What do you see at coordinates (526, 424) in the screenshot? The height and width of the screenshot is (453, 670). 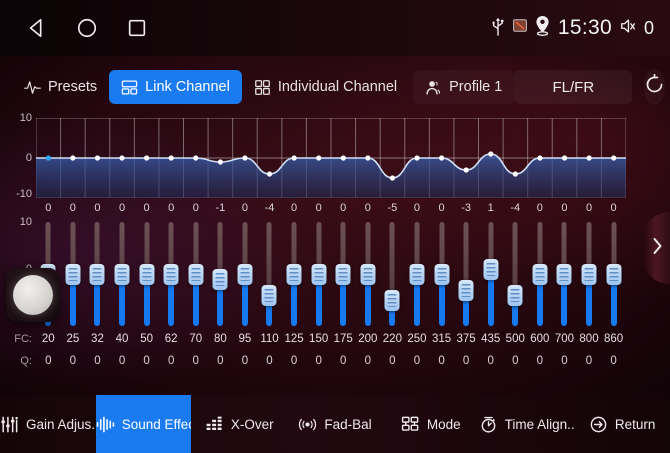 I see `bottom-nav-time-align: Time Align..` at bounding box center [526, 424].